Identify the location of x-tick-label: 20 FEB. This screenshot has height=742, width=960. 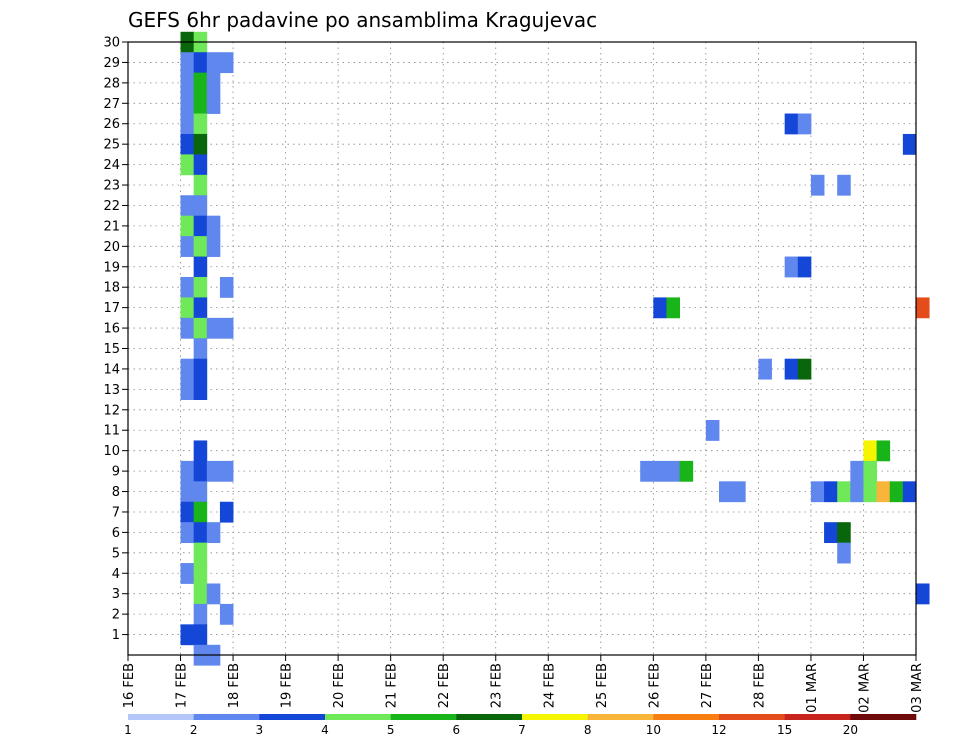
(339, 685).